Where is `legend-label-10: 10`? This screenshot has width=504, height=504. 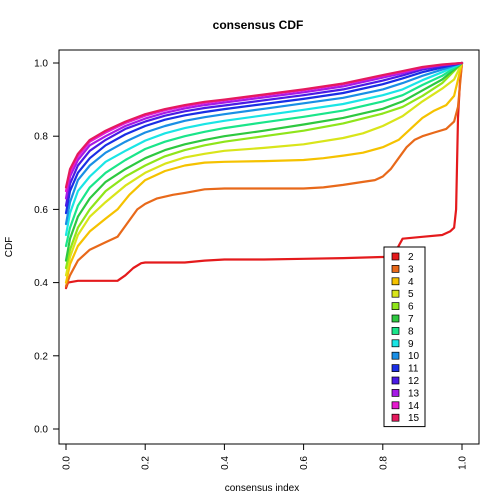
legend-label-10: 10 is located at coordinates (414, 356).